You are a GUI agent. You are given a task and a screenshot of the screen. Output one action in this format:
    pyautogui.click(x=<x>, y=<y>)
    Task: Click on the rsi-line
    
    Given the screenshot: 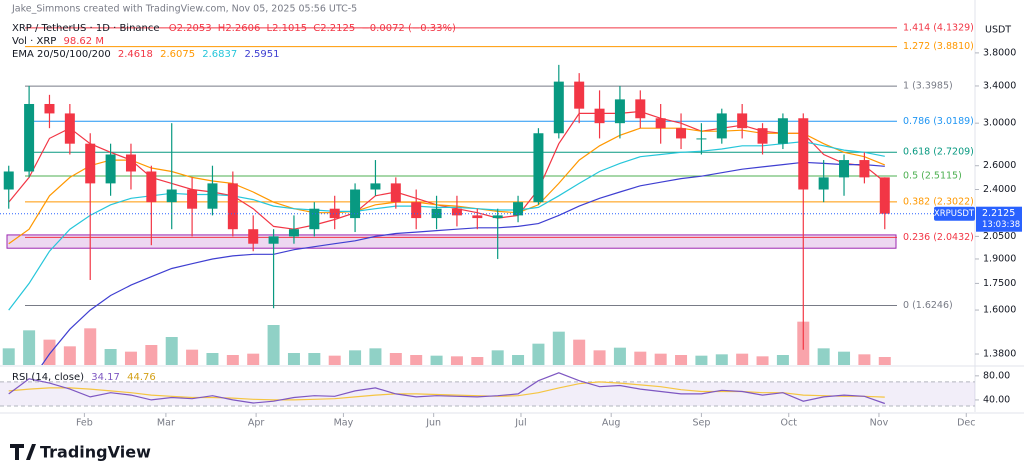 What is the action you would take?
    pyautogui.click(x=446, y=388)
    